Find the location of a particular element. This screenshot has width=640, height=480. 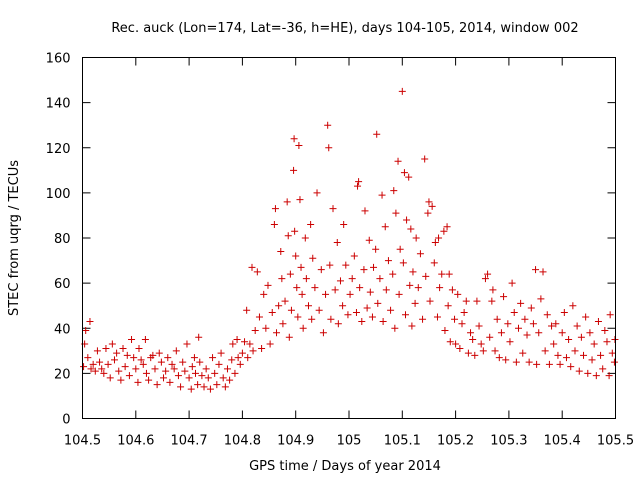

x-tick-label: 105.3 is located at coordinates (508, 441).